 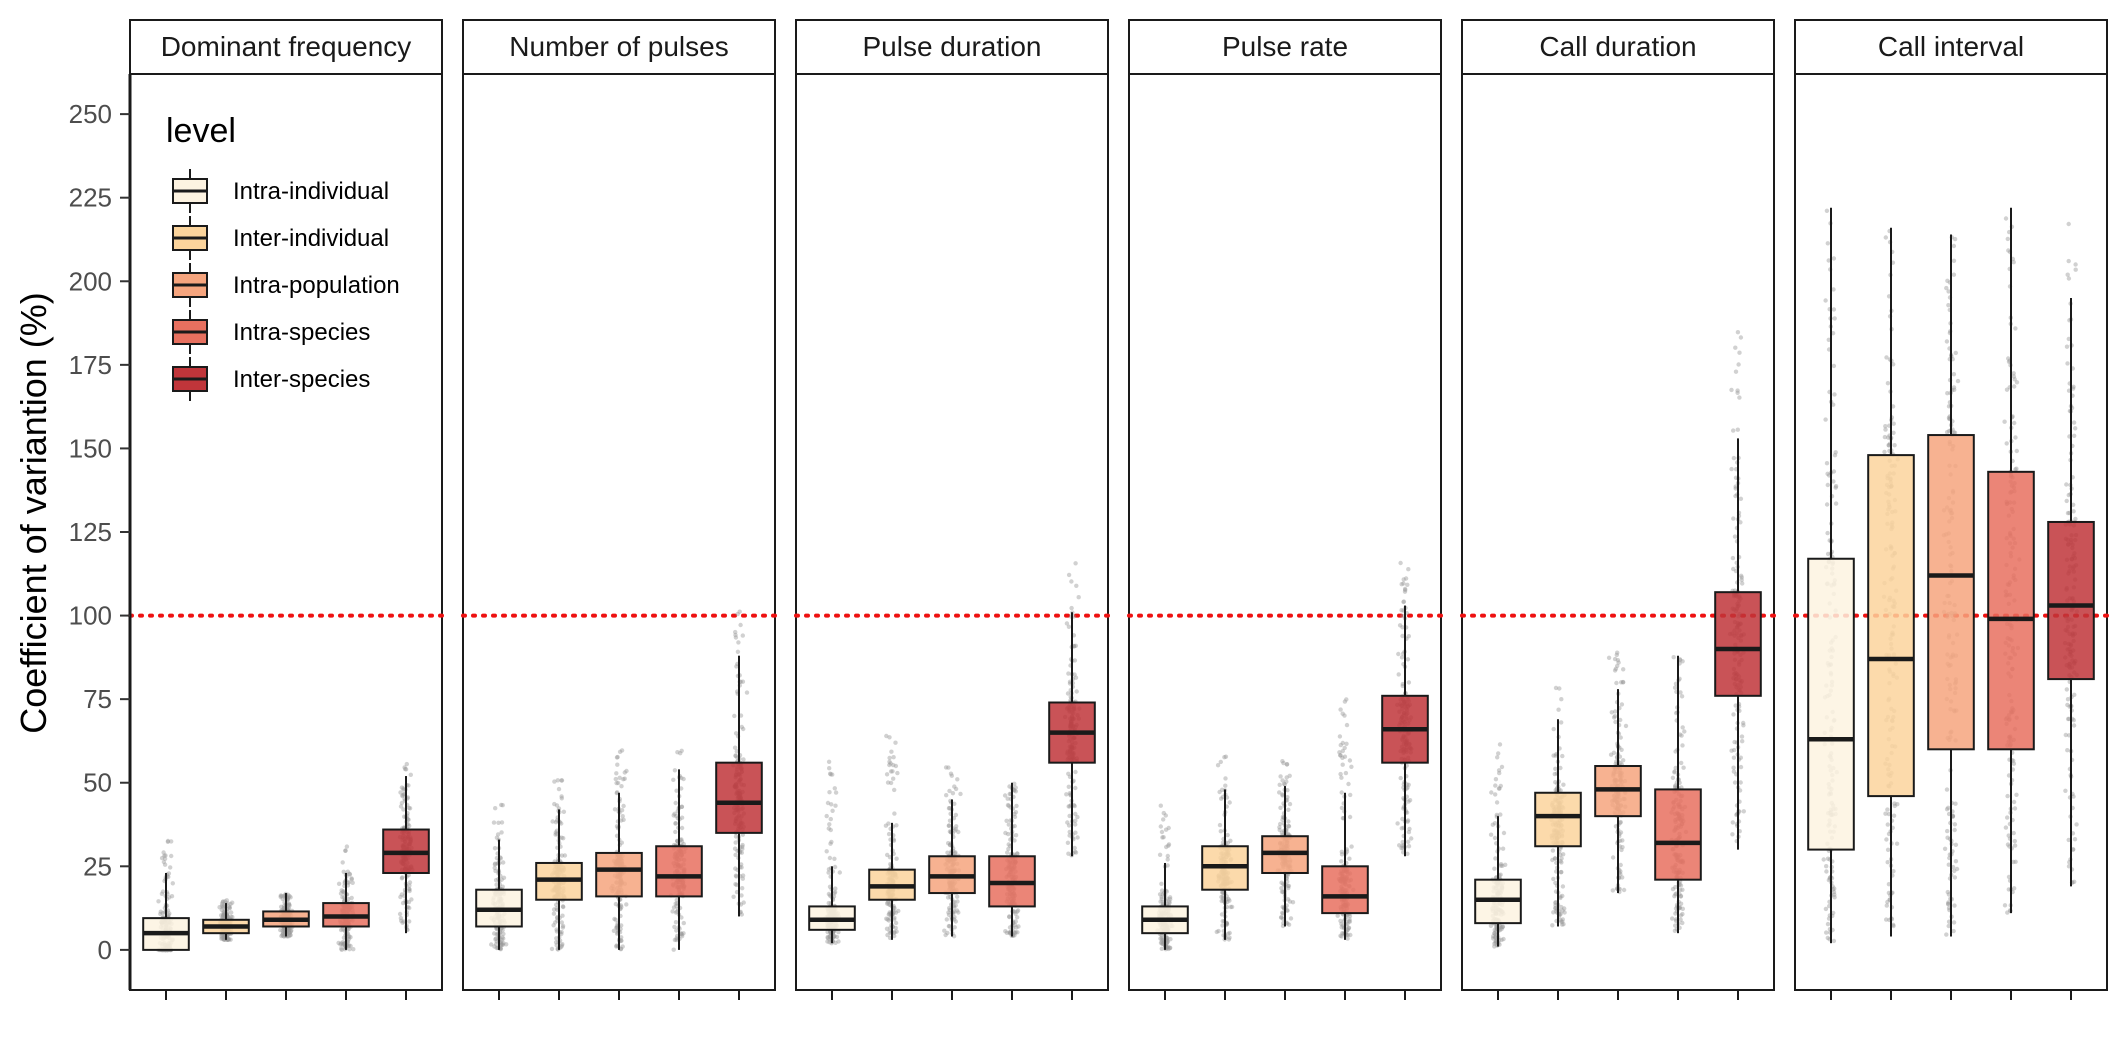 I want to click on box-intra-individual, so click(x=166, y=919).